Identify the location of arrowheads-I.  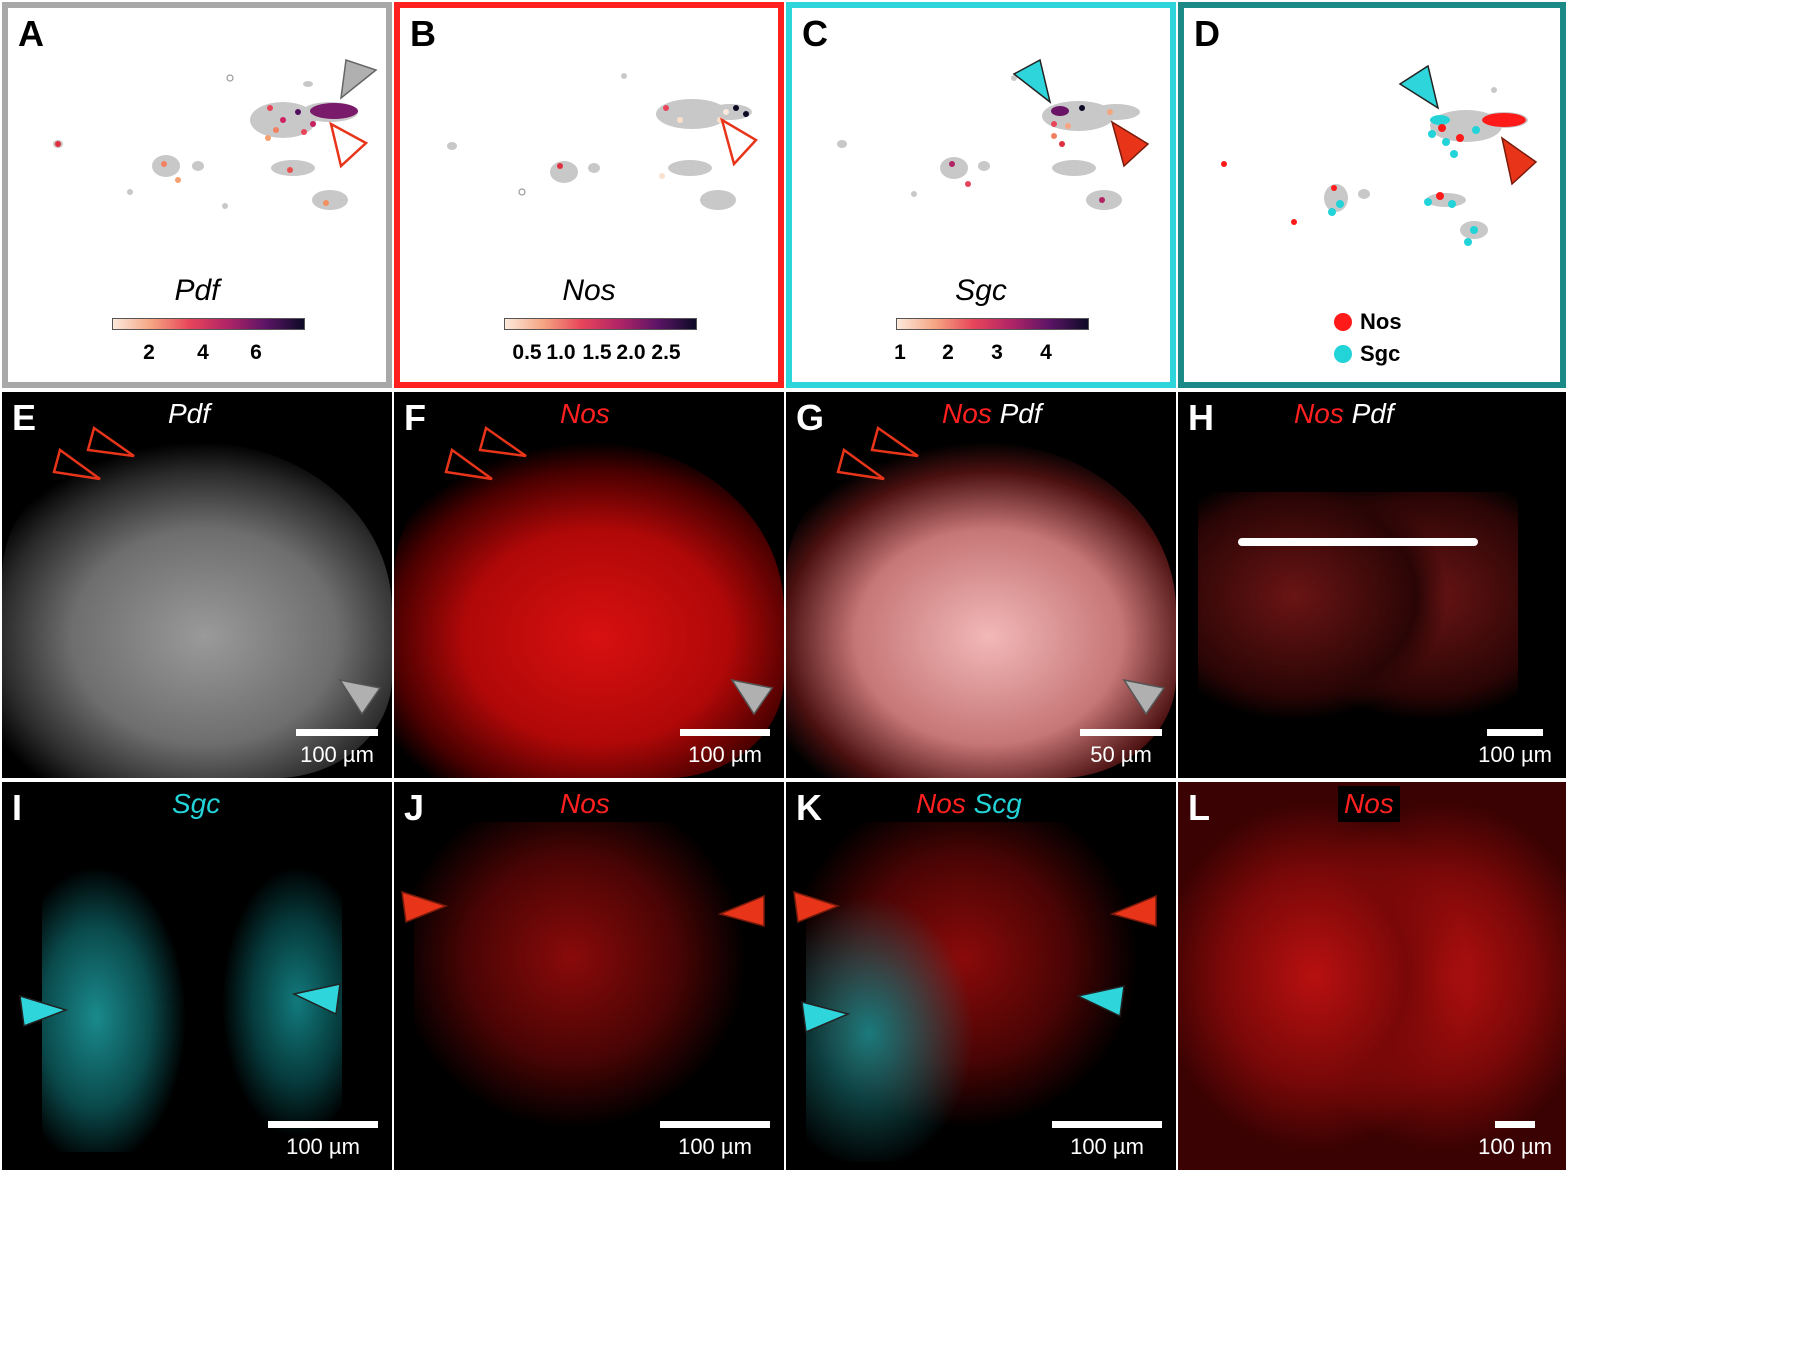
(180, 1005).